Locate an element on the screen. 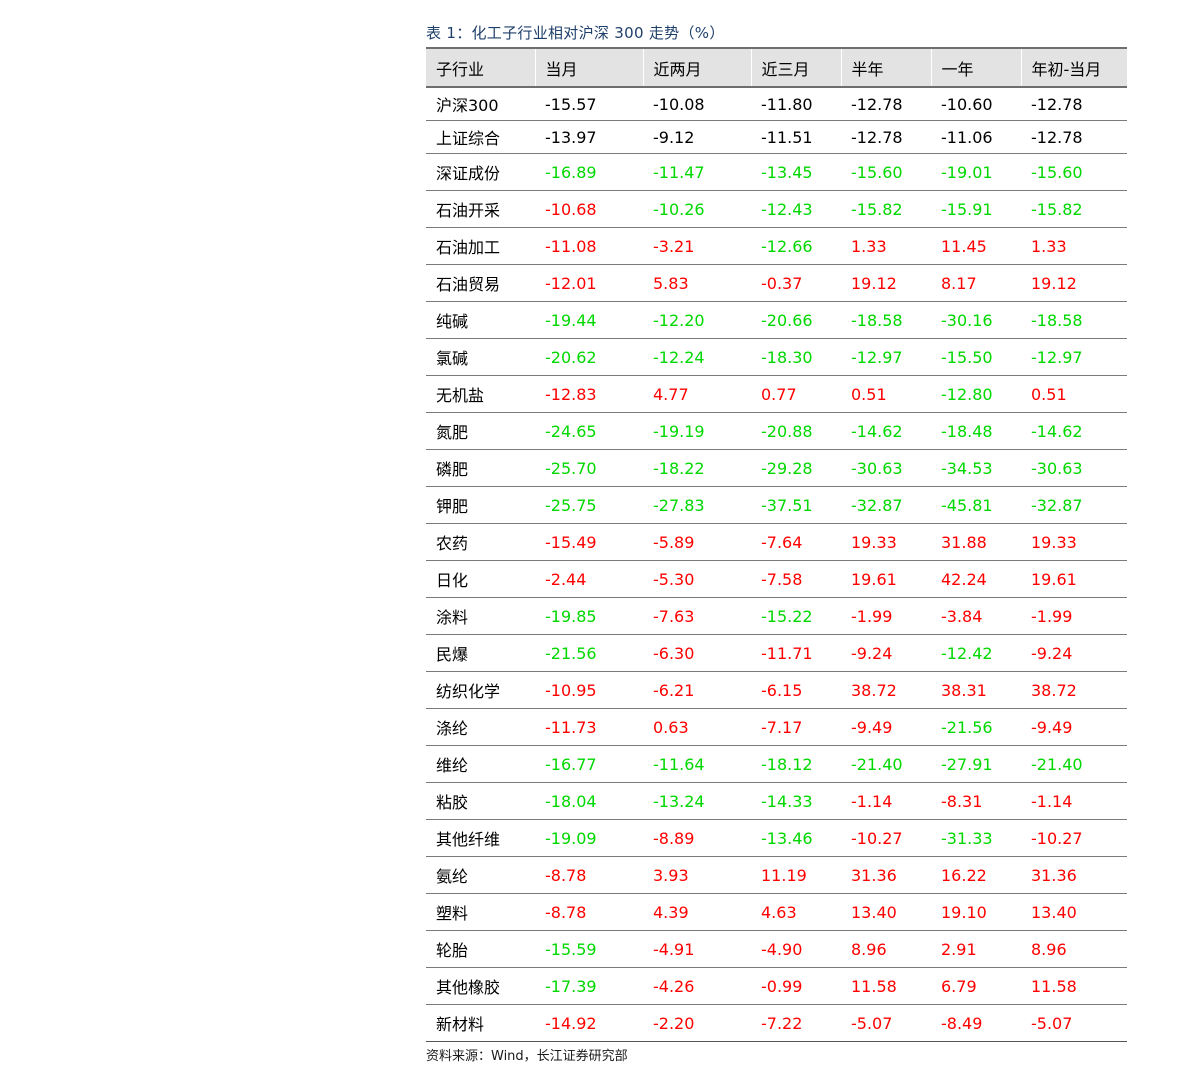 The height and width of the screenshot is (1083, 1191). industry-name-cell: 纯碱 is located at coordinates (480, 320).